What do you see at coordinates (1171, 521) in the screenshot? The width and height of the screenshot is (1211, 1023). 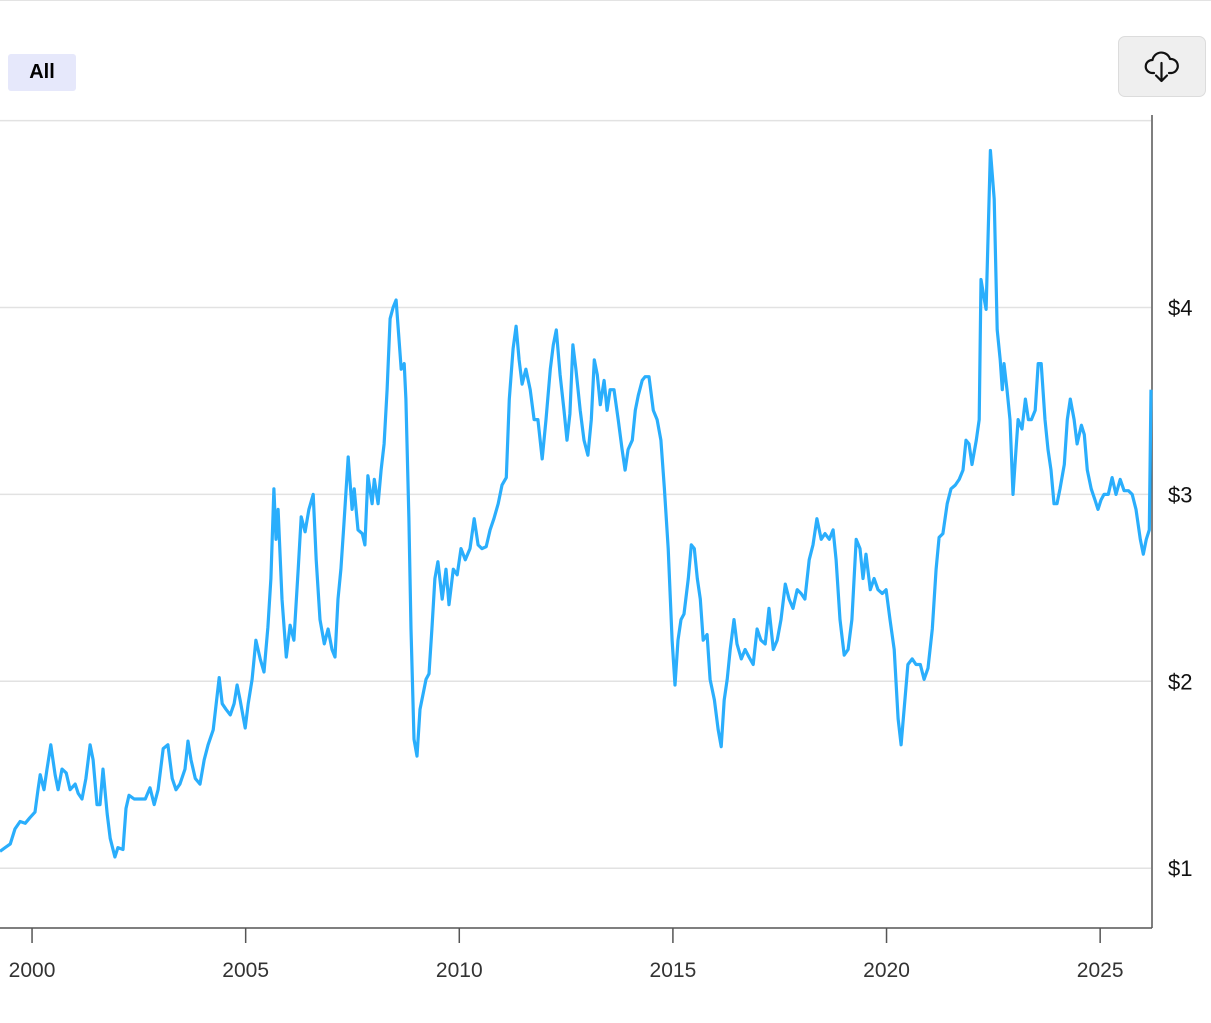 I see `y-axis: $1 $2 $3 $4` at bounding box center [1171, 521].